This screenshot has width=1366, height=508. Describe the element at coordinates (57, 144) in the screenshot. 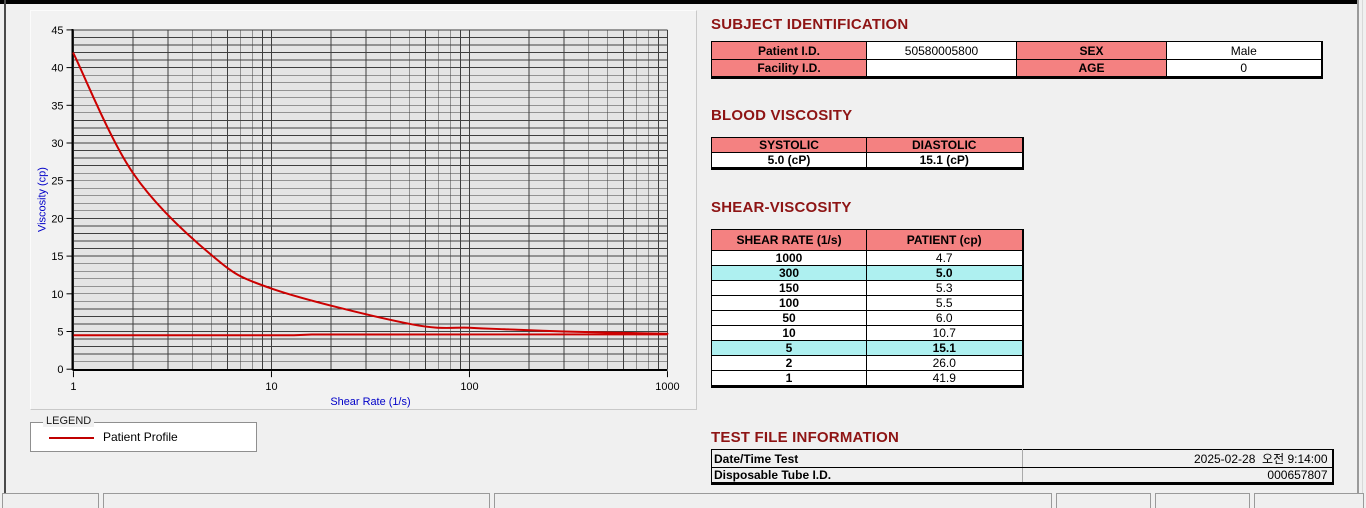

I see `svg-text: 30` at that location.